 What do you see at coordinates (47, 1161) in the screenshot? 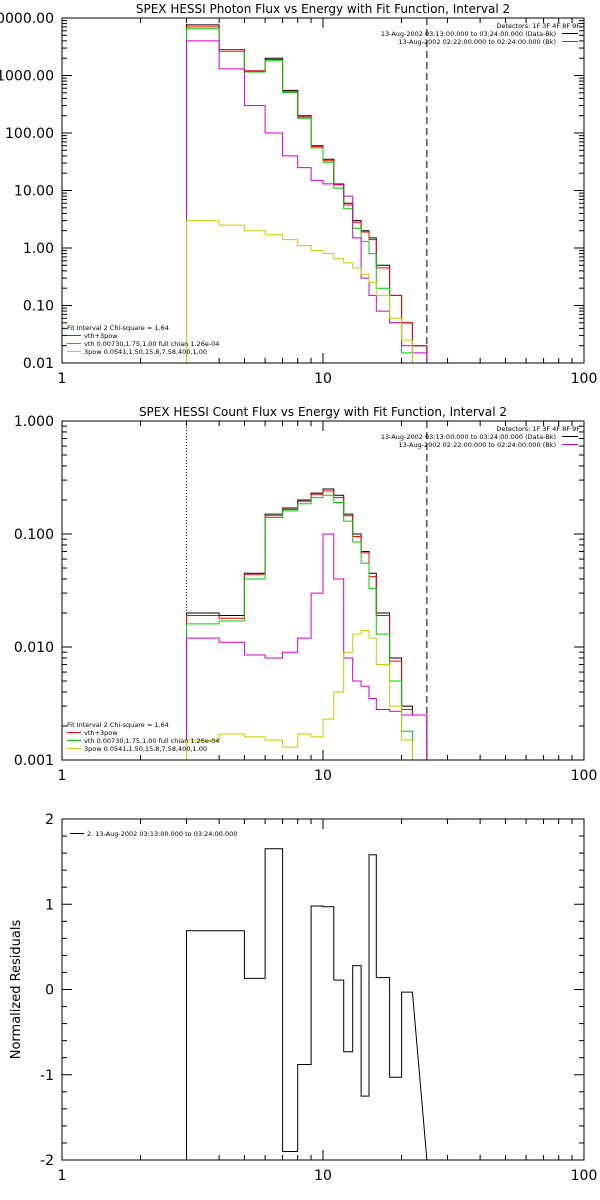
I see `y-tick-label: -2` at bounding box center [47, 1161].